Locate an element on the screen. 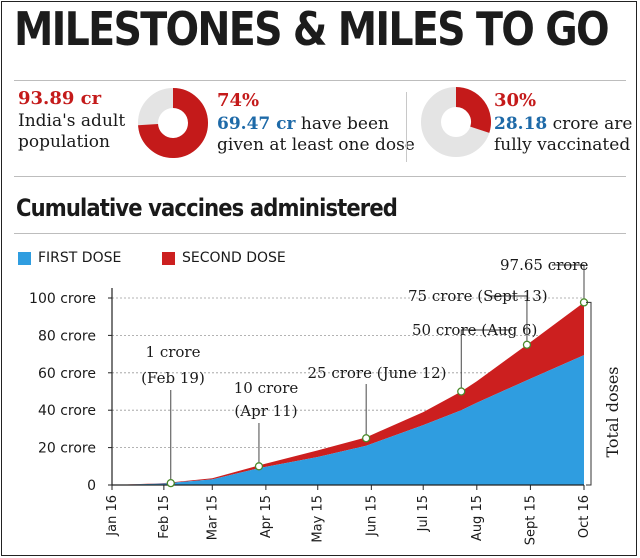  x-tick-label: Jul 15 is located at coordinates (423, 513).